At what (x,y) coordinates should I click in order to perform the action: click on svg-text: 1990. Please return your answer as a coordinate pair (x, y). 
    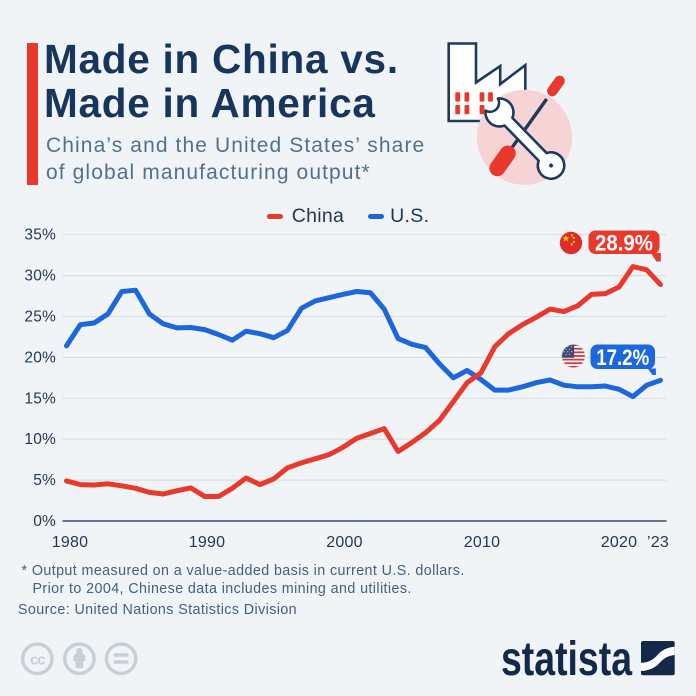
    Looking at the image, I should click on (207, 542).